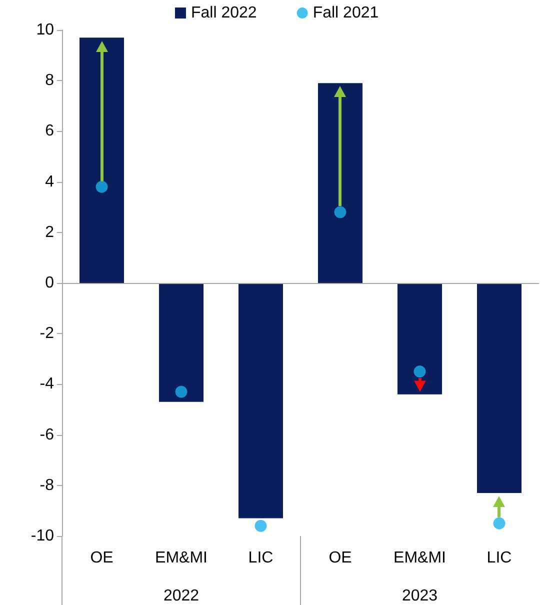 Image resolution: width=547 pixels, height=605 pixels. What do you see at coordinates (420, 596) in the screenshot?
I see `text: 2023` at bounding box center [420, 596].